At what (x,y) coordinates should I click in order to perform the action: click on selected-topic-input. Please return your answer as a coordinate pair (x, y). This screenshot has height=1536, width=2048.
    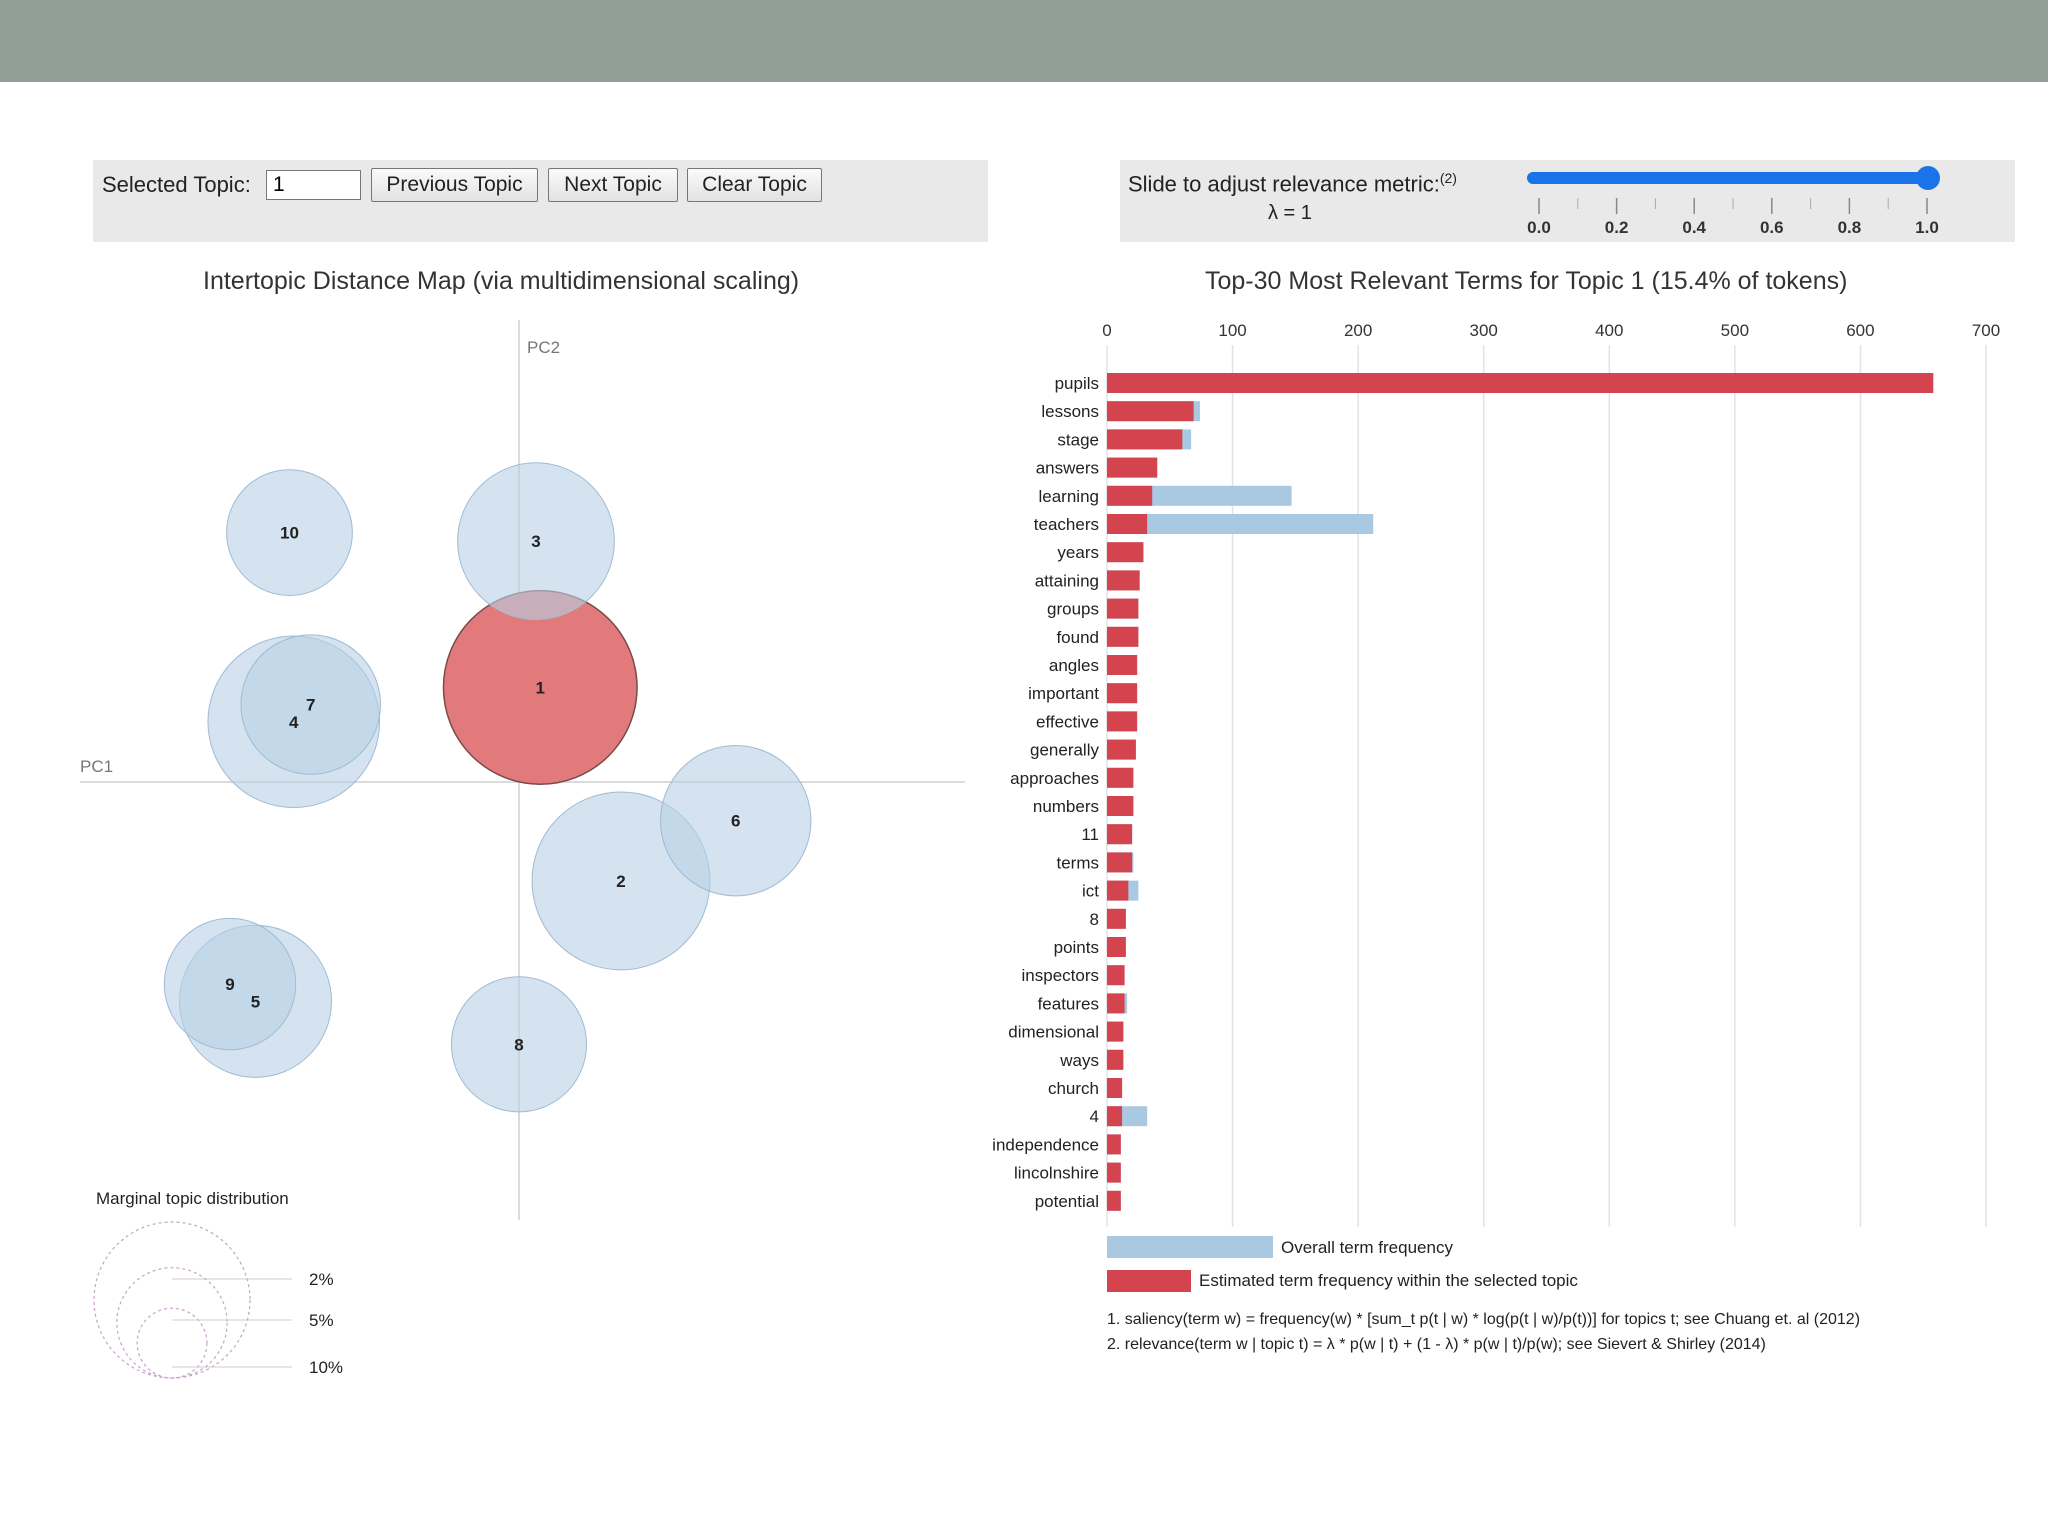
    Looking at the image, I should click on (313, 185).